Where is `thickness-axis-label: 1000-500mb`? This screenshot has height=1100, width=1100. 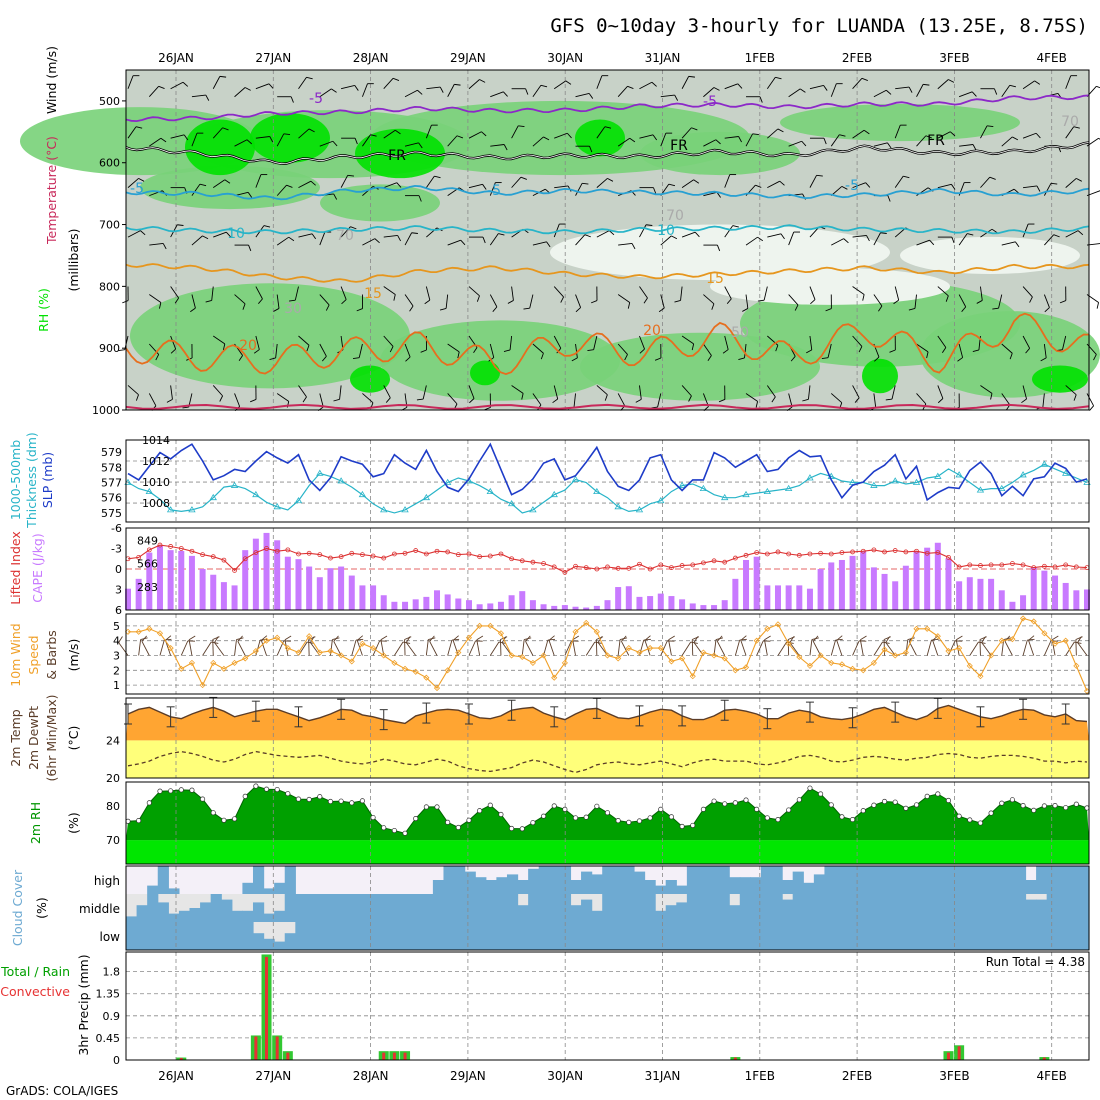
thickness-axis-label: 1000-500mb is located at coordinates (15, 480).